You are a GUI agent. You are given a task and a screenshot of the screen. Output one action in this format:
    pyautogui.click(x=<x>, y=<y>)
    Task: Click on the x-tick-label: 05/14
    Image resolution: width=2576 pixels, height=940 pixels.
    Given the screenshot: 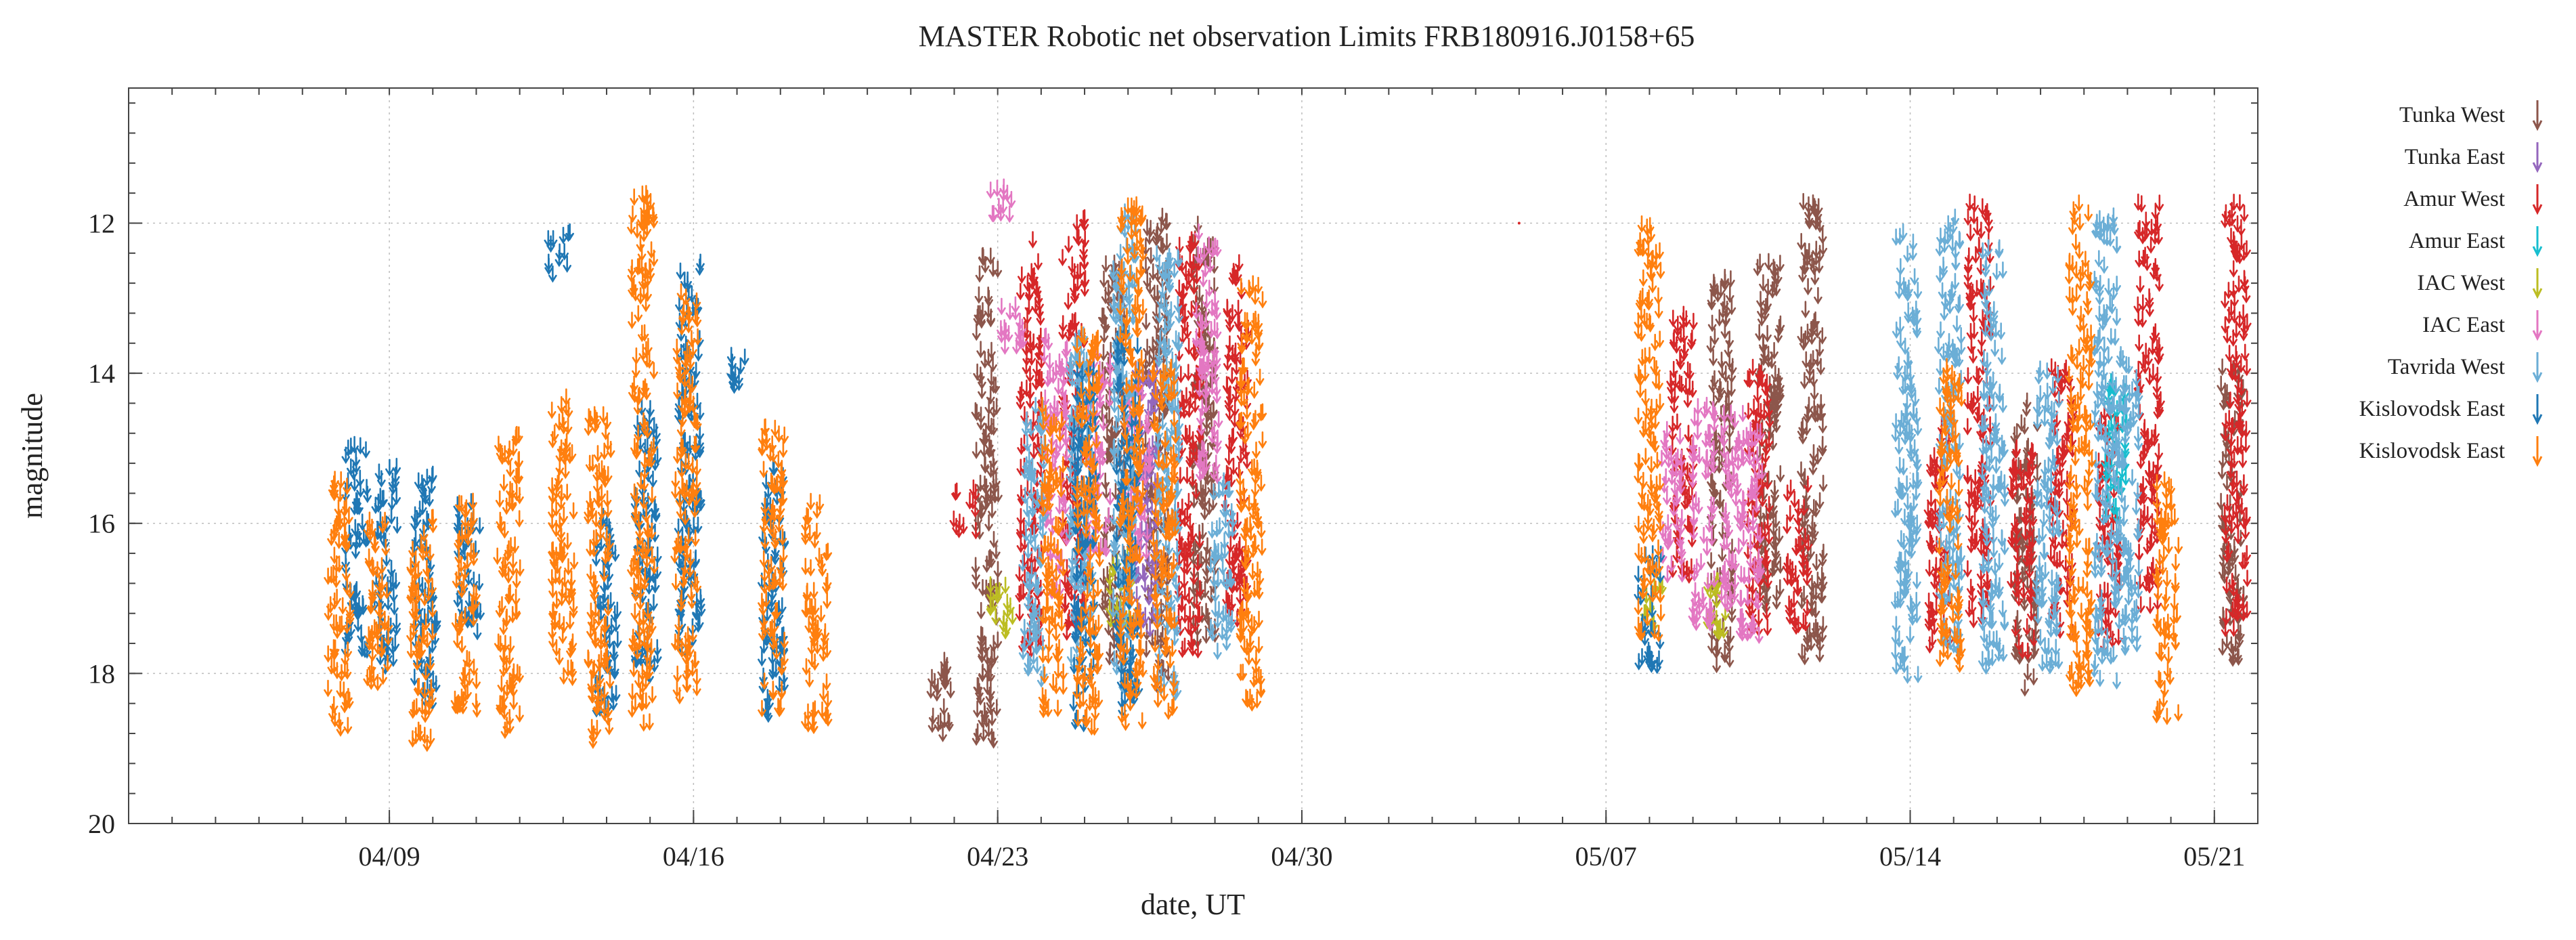 What is the action you would take?
    pyautogui.click(x=1910, y=856)
    